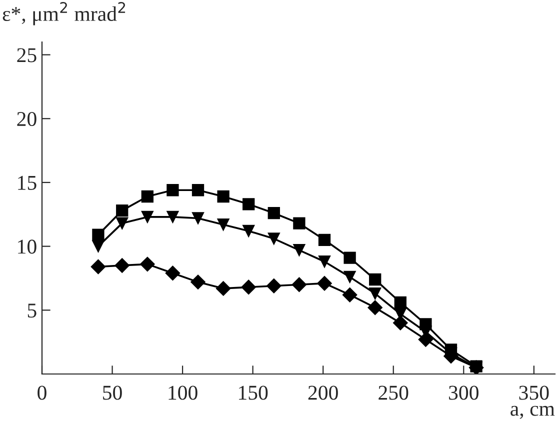  Describe the element at coordinates (26, 119) in the screenshot. I see `y-tick-label: 20` at that location.